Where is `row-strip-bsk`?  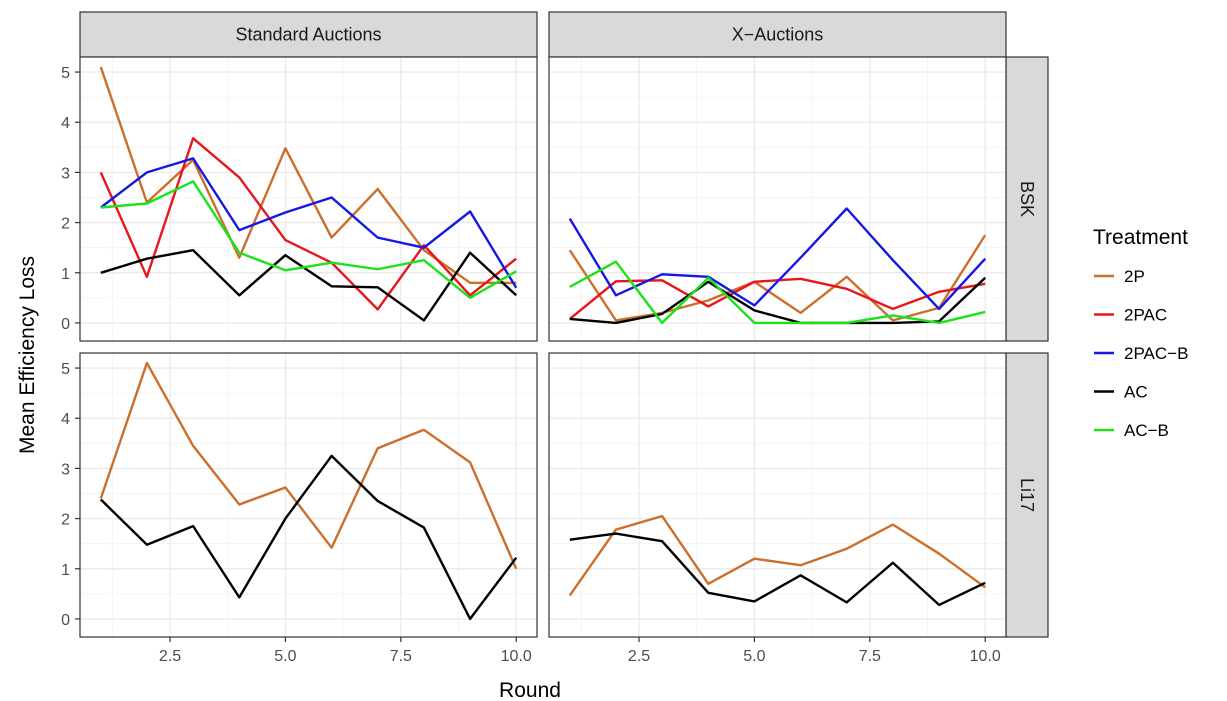 row-strip-bsk is located at coordinates (1027, 199).